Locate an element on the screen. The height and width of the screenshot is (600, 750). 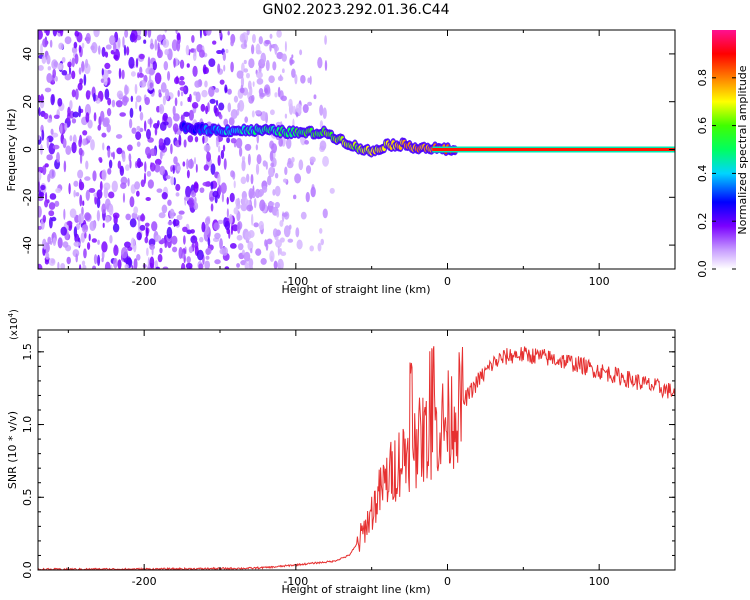
snr-xlabel: Height of straight line (km) is located at coordinates (355, 589).